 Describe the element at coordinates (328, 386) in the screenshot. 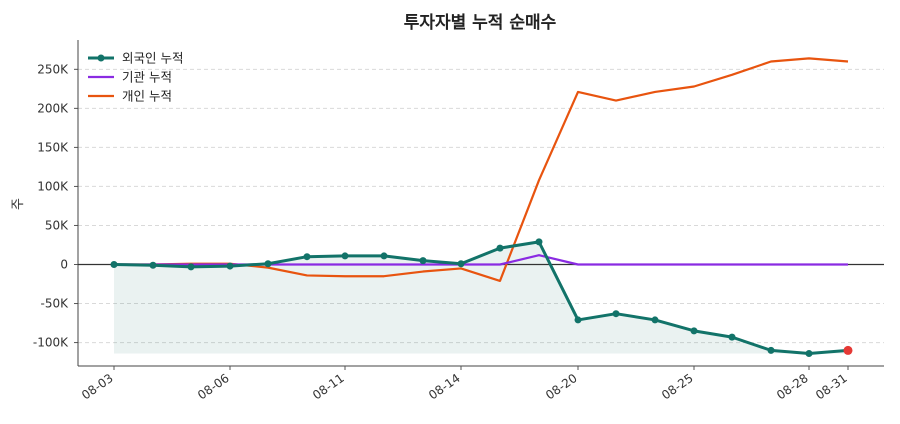

I see `x-tick-label: 08-11` at that location.